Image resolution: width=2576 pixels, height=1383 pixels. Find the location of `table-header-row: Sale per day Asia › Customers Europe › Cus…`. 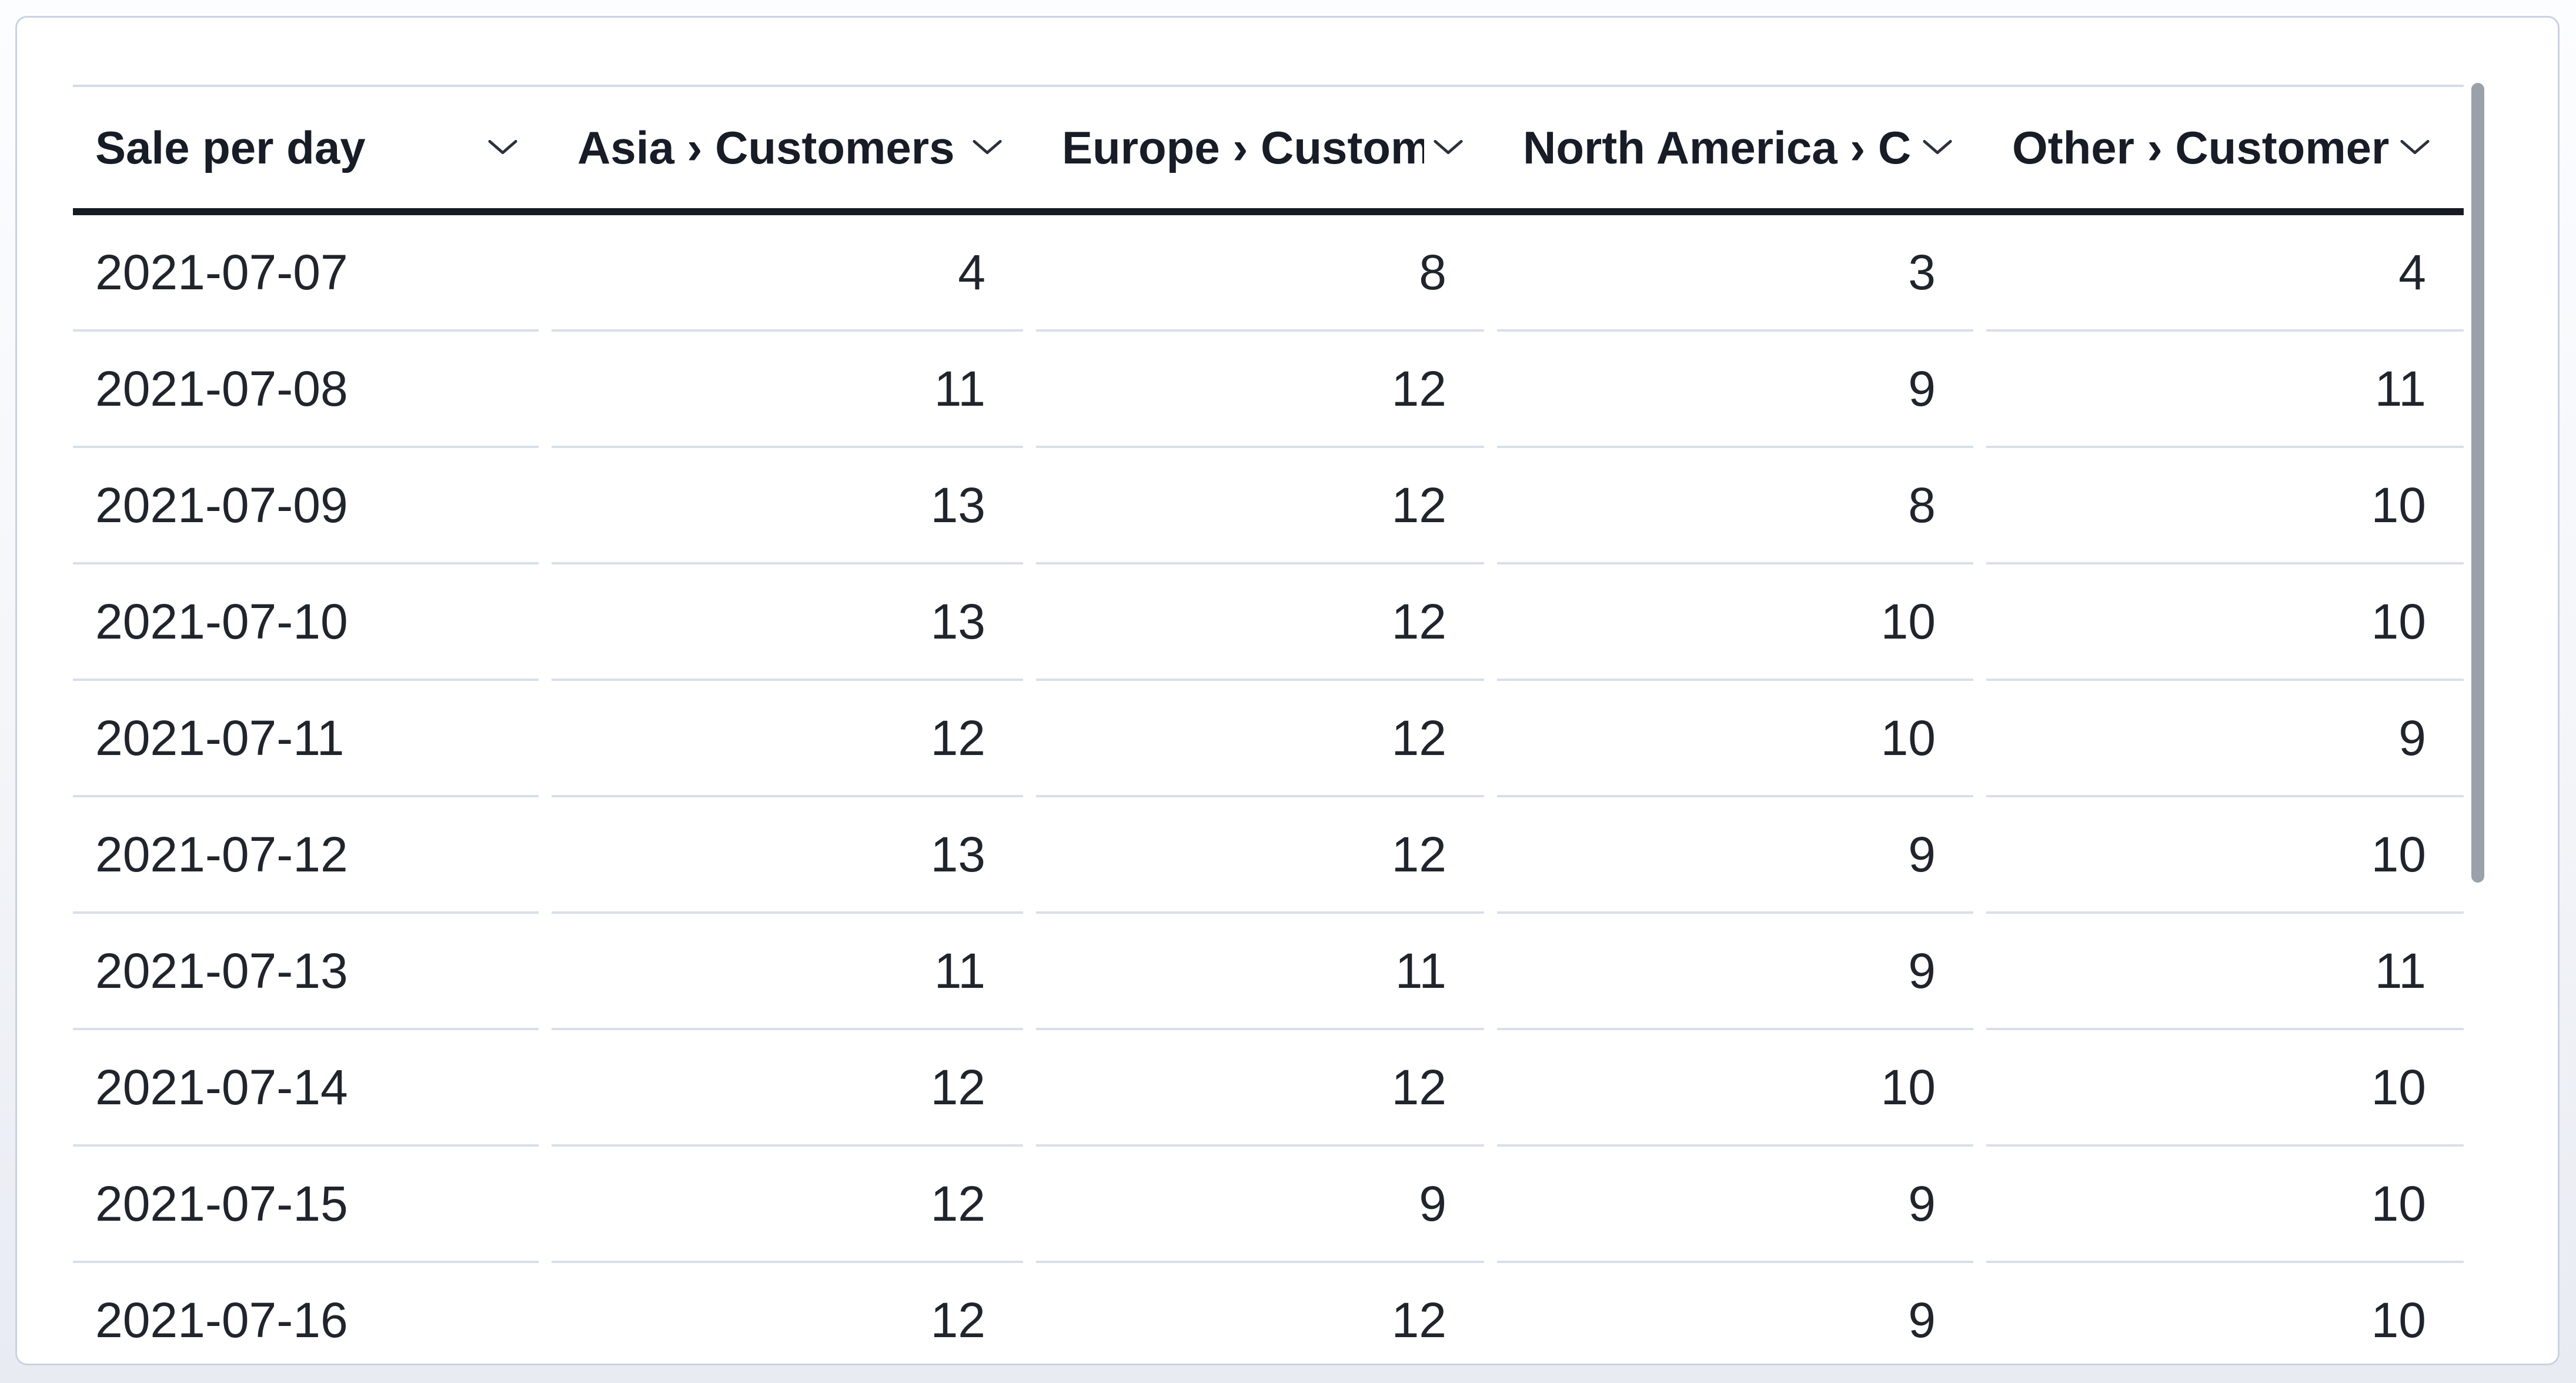

table-header-row: Sale per day Asia › Customers Europe › Cus… is located at coordinates (1268, 150).